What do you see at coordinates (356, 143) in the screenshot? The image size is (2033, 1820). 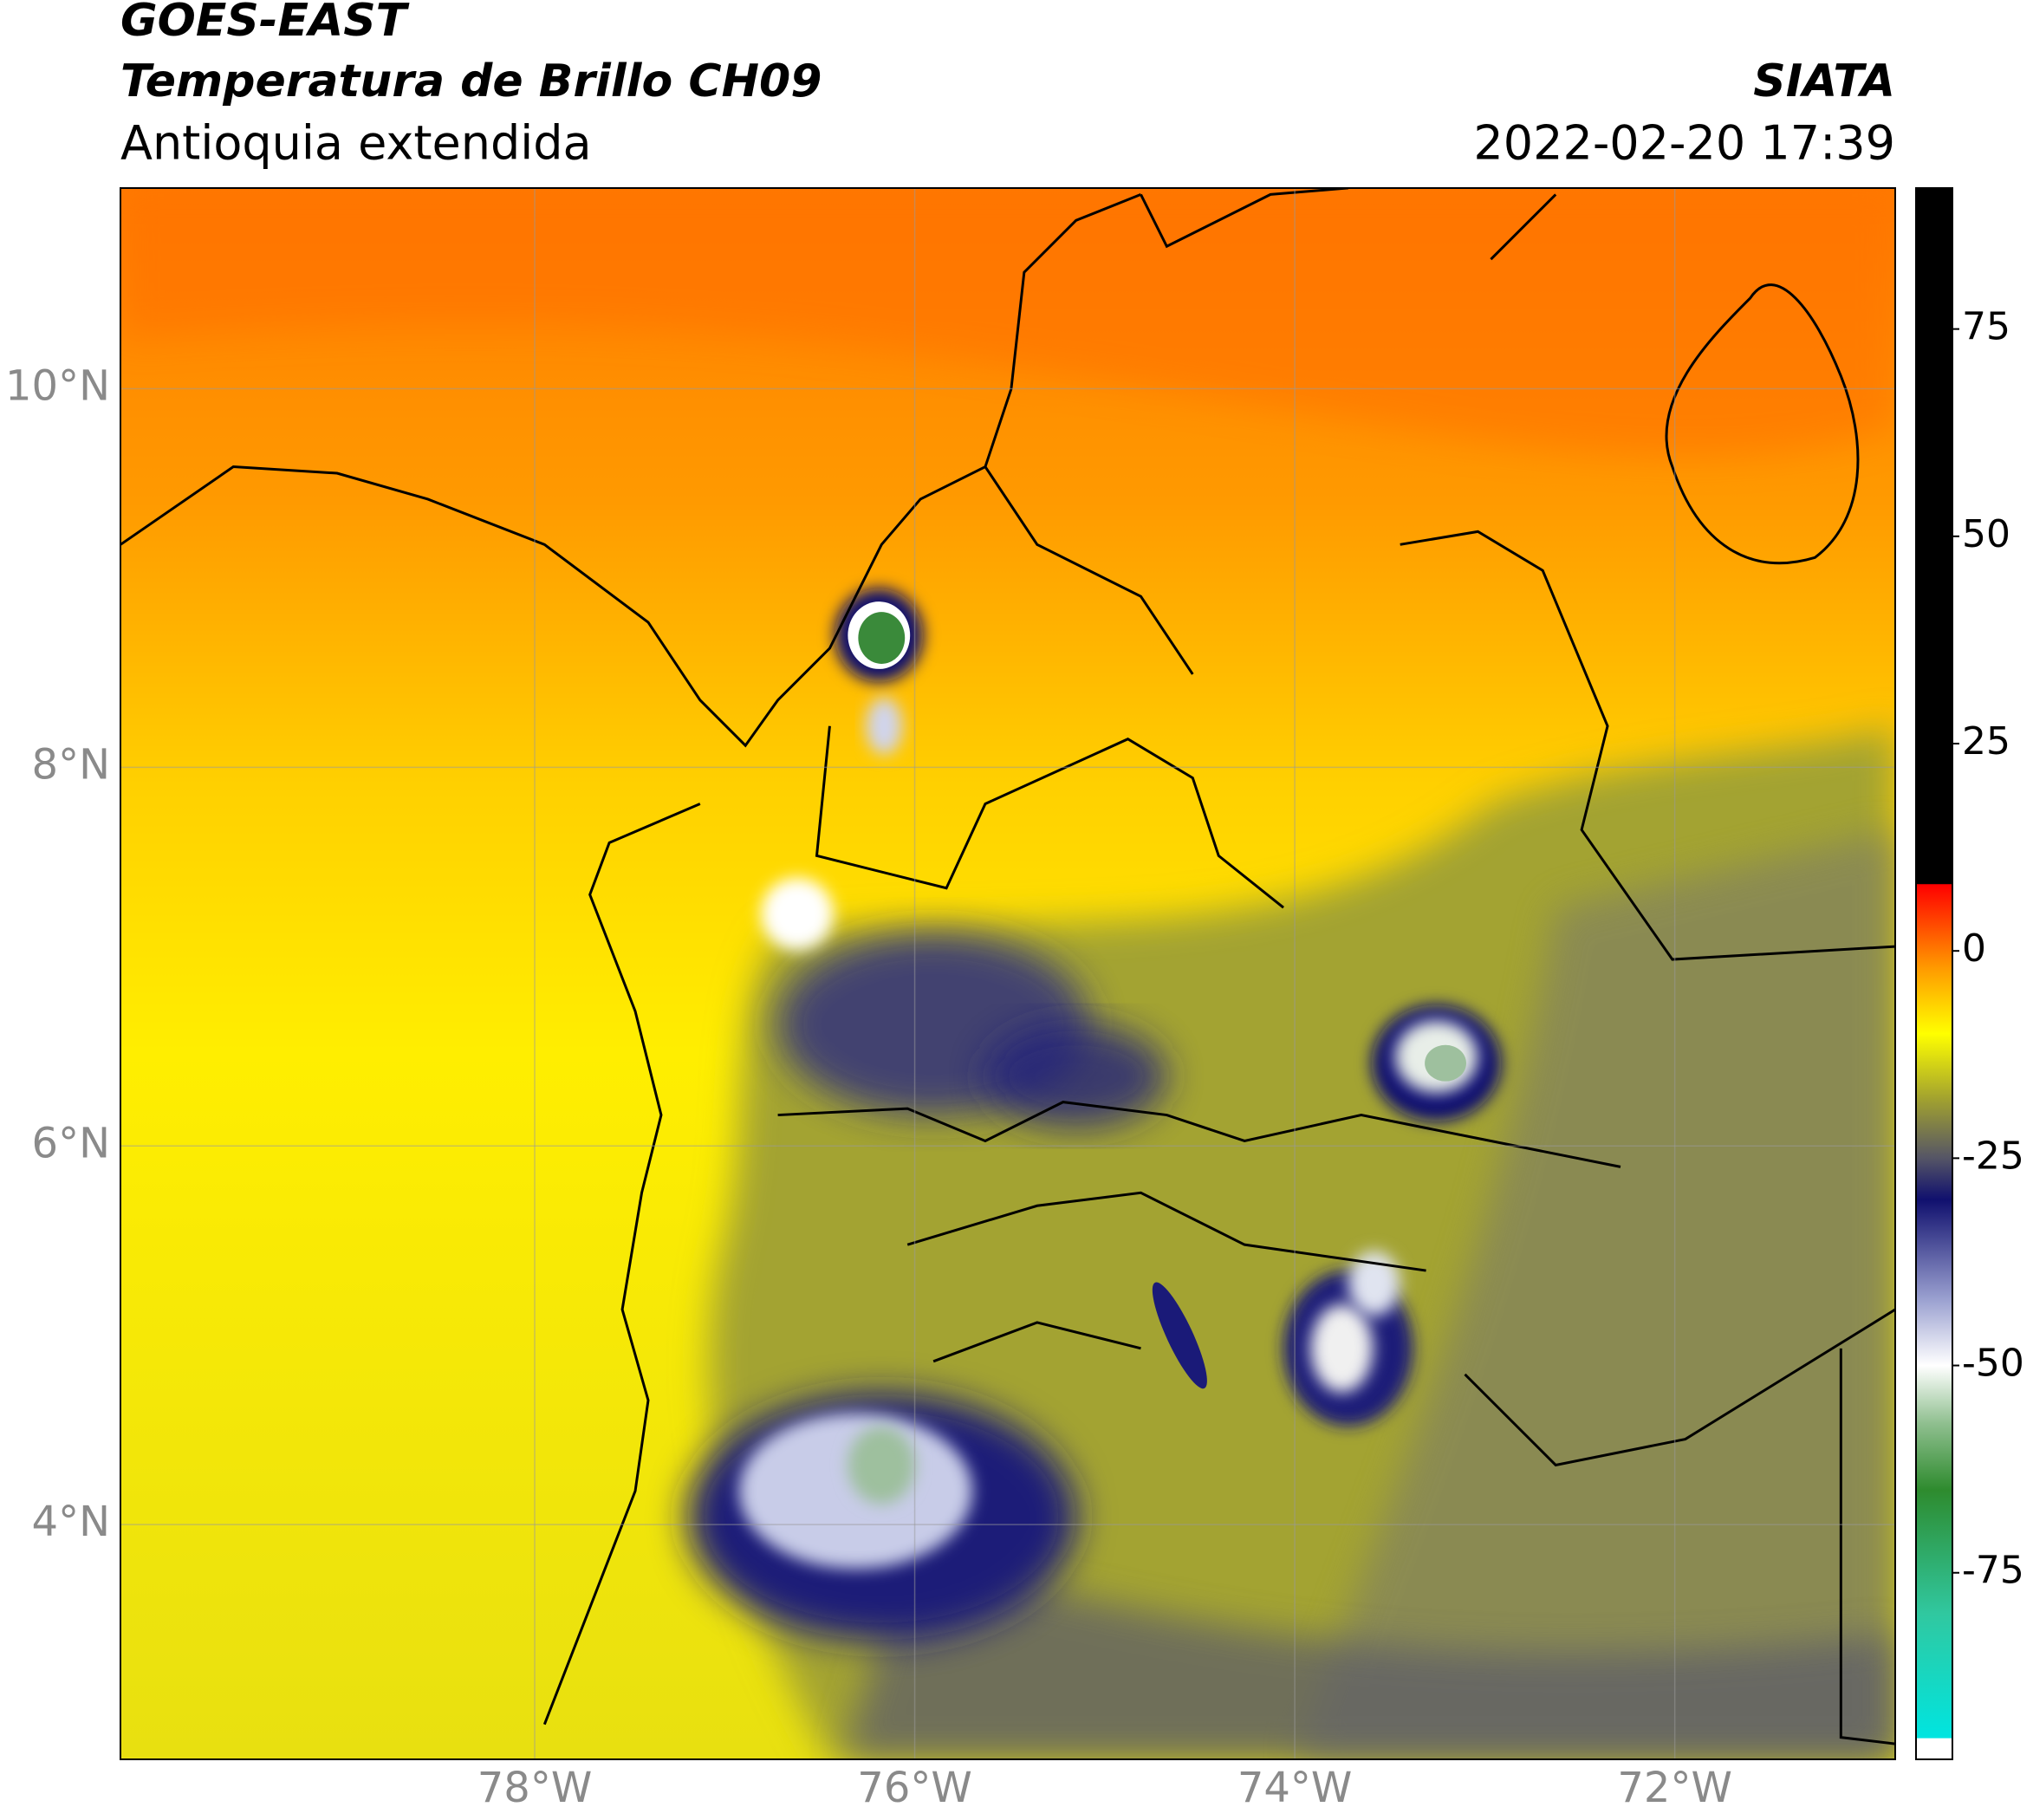 I see `region: Antioquia extendida` at bounding box center [356, 143].